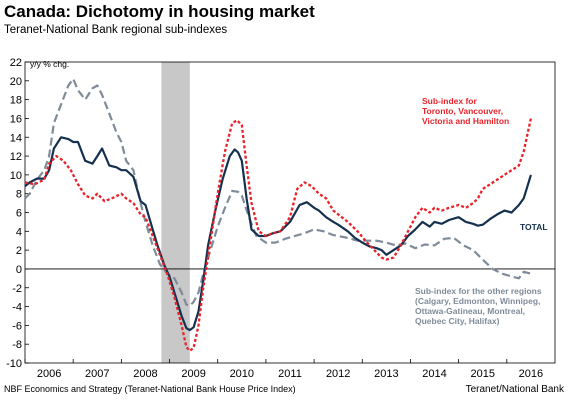 This screenshot has height=403, width=570. I want to click on x-tick-label: 2006, so click(49, 374).